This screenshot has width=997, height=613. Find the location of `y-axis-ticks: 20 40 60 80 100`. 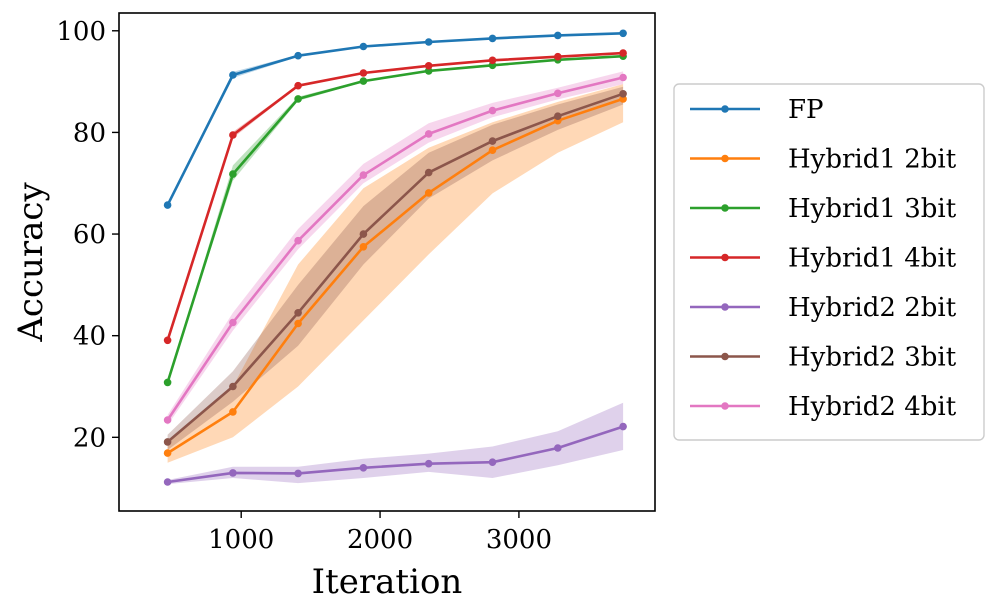

y-axis-ticks: 20 40 60 80 100 is located at coordinates (87, 235).